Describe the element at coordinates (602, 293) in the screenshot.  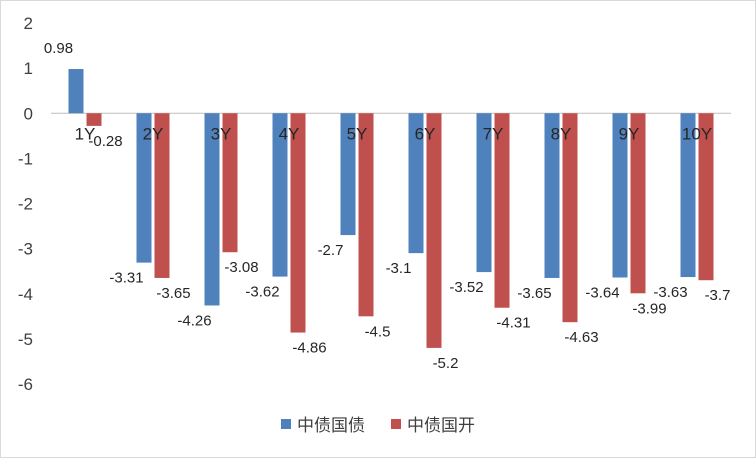
I see `data-label: -3.64` at that location.